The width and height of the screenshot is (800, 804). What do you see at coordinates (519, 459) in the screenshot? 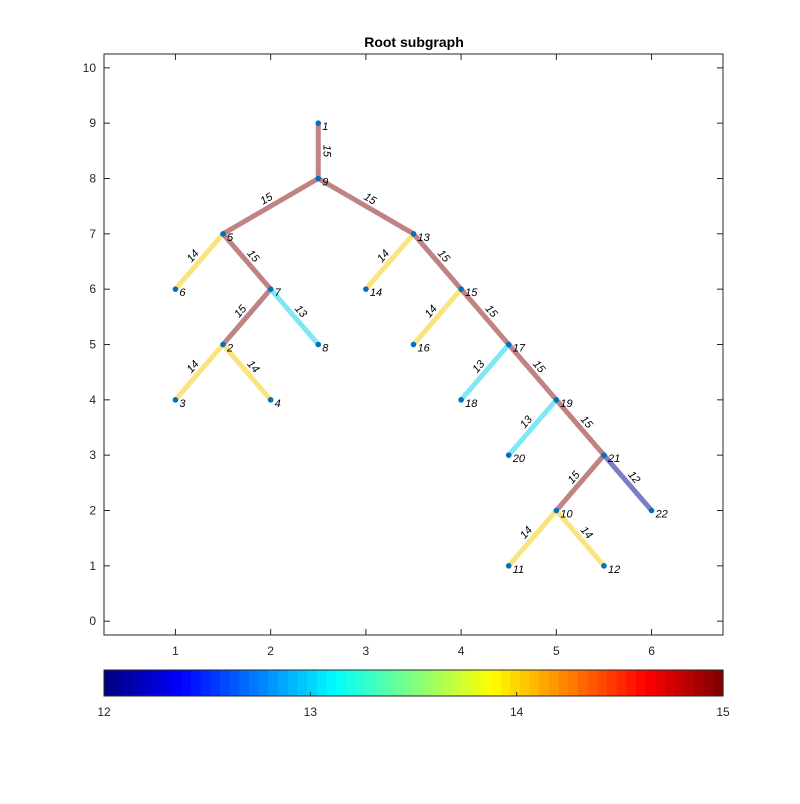
I see `node-label: 20` at bounding box center [519, 459].